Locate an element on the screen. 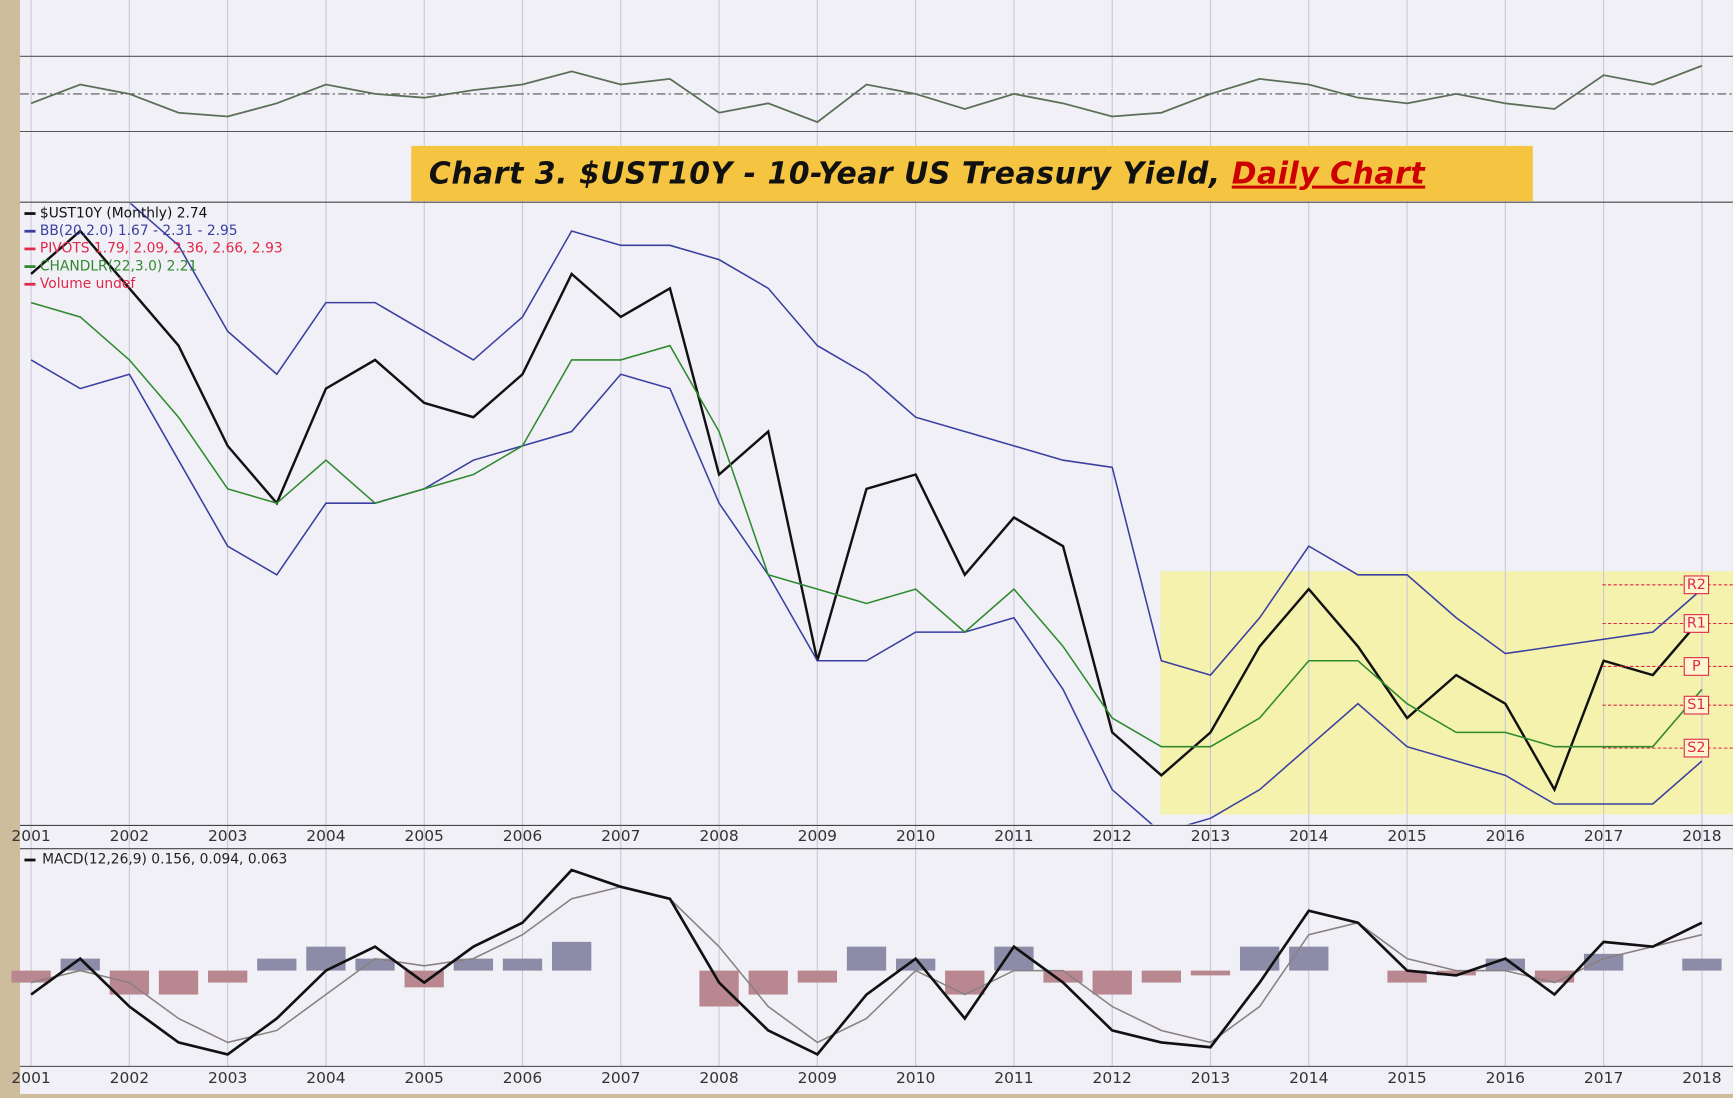 The width and height of the screenshot is (1733, 1098). highlight-box is located at coordinates (1446, 693).